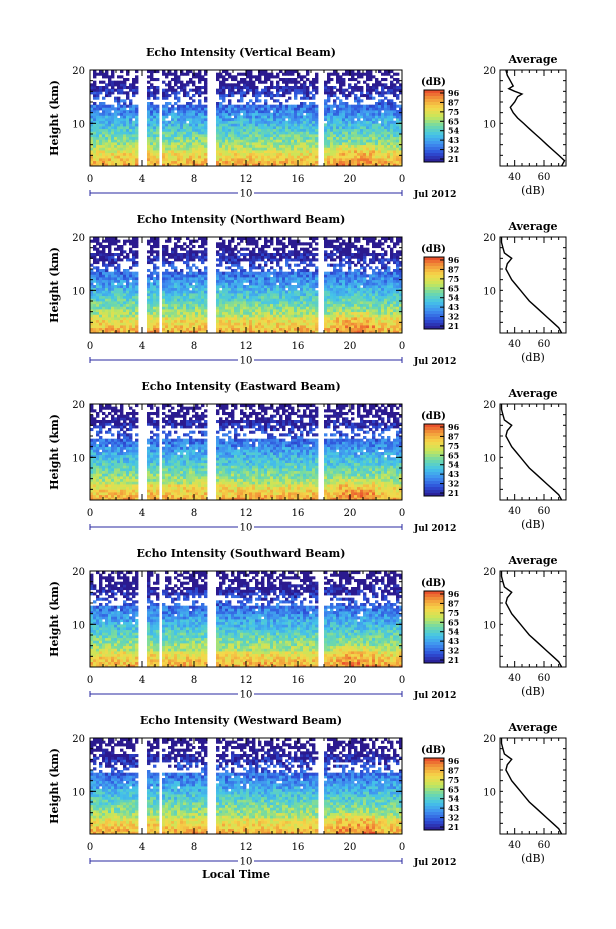 The width and height of the screenshot is (616, 929). Describe the element at coordinates (434, 529) in the screenshot. I see `date-label: Jul 2012` at that location.